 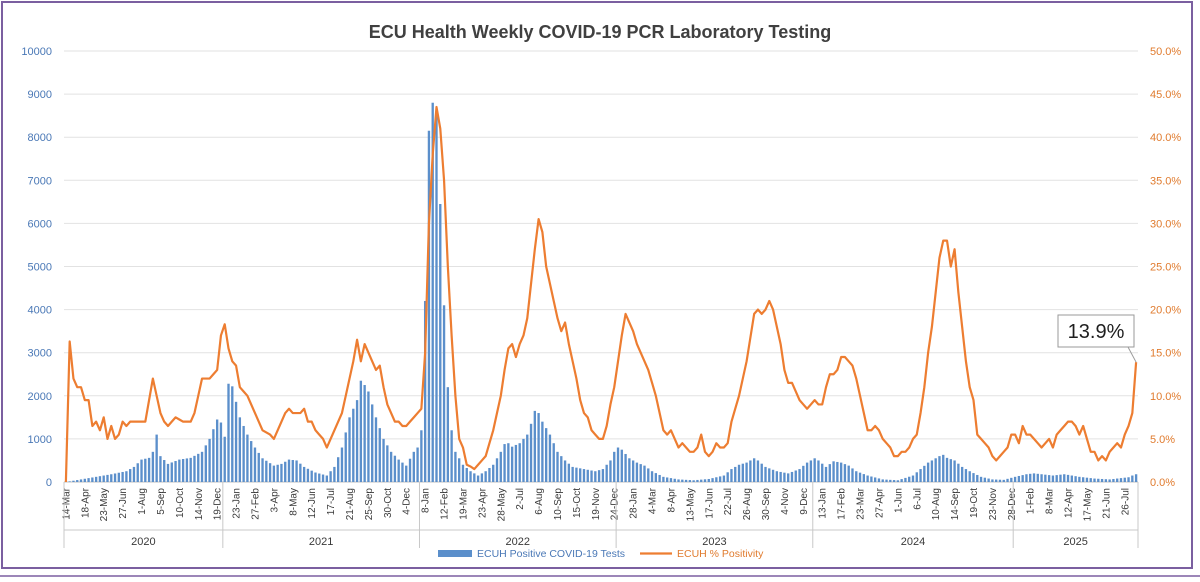 What do you see at coordinates (671, 499) in the screenshot?
I see `x-tick-label: 8-Apr` at bounding box center [671, 499].